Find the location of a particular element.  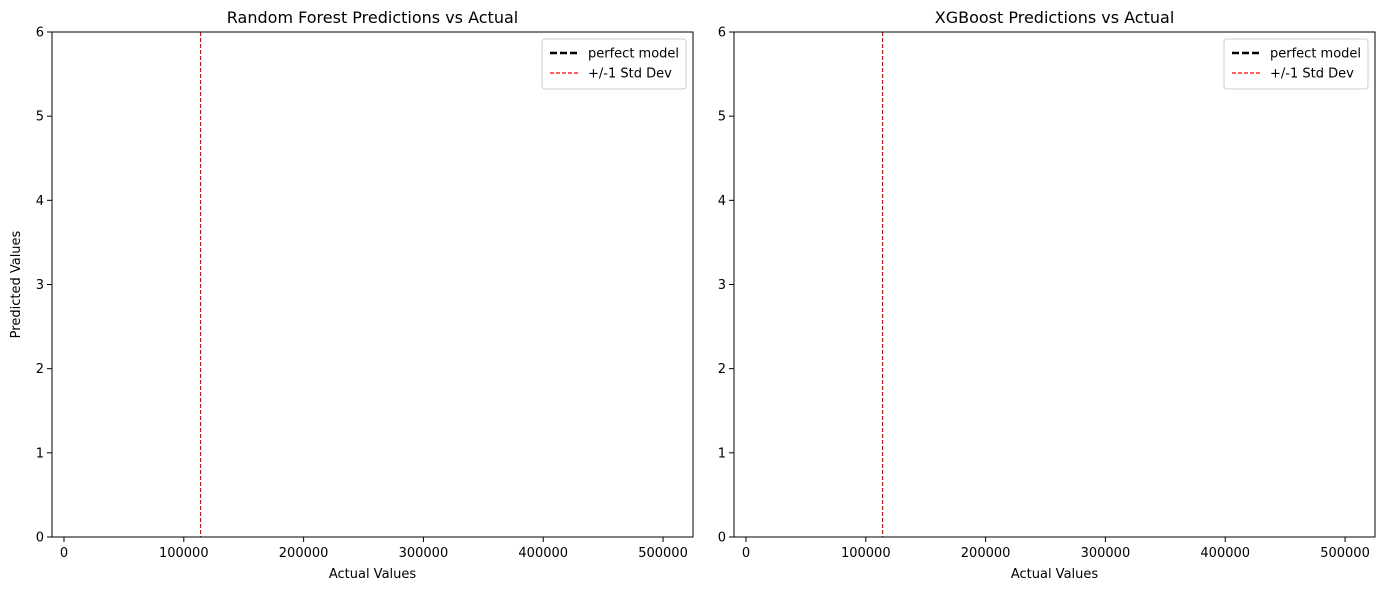

chart-title: Random Forest Predictions vs Actual is located at coordinates (372, 17).